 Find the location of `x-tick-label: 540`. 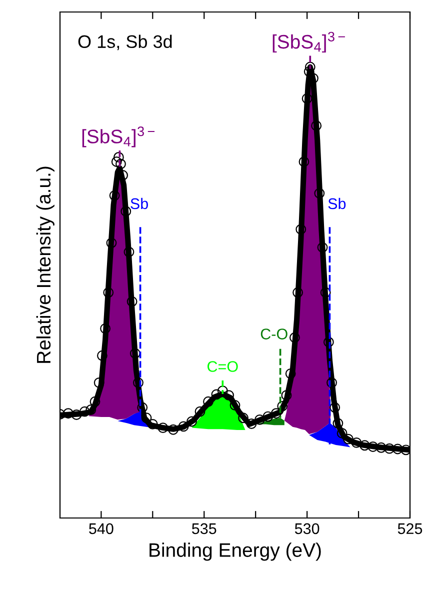

x-tick-label: 540 is located at coordinates (101, 528).